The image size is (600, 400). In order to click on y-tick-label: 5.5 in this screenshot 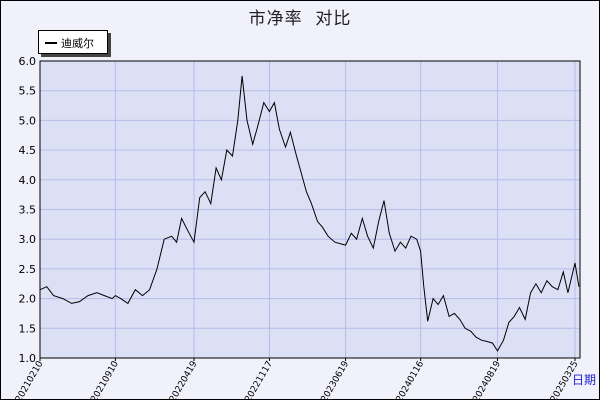, I will do `click(28, 91)`.